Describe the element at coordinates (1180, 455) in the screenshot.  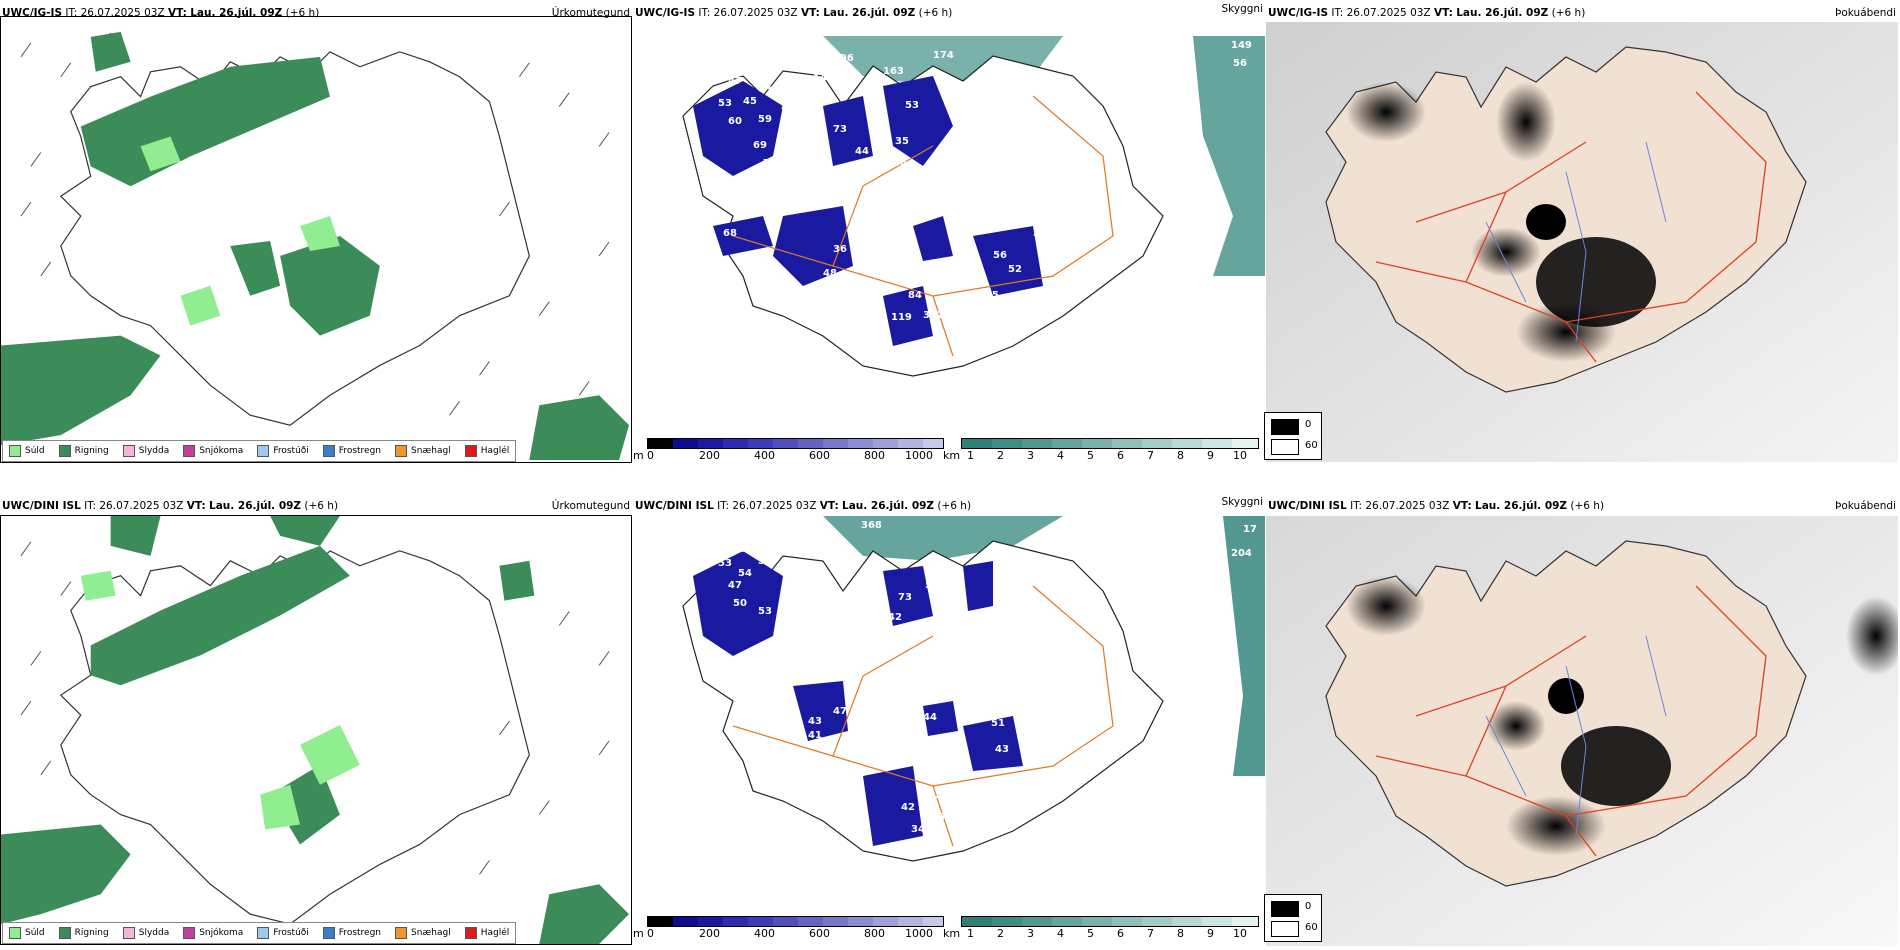
I see `colorbar-tick: 8` at that location.